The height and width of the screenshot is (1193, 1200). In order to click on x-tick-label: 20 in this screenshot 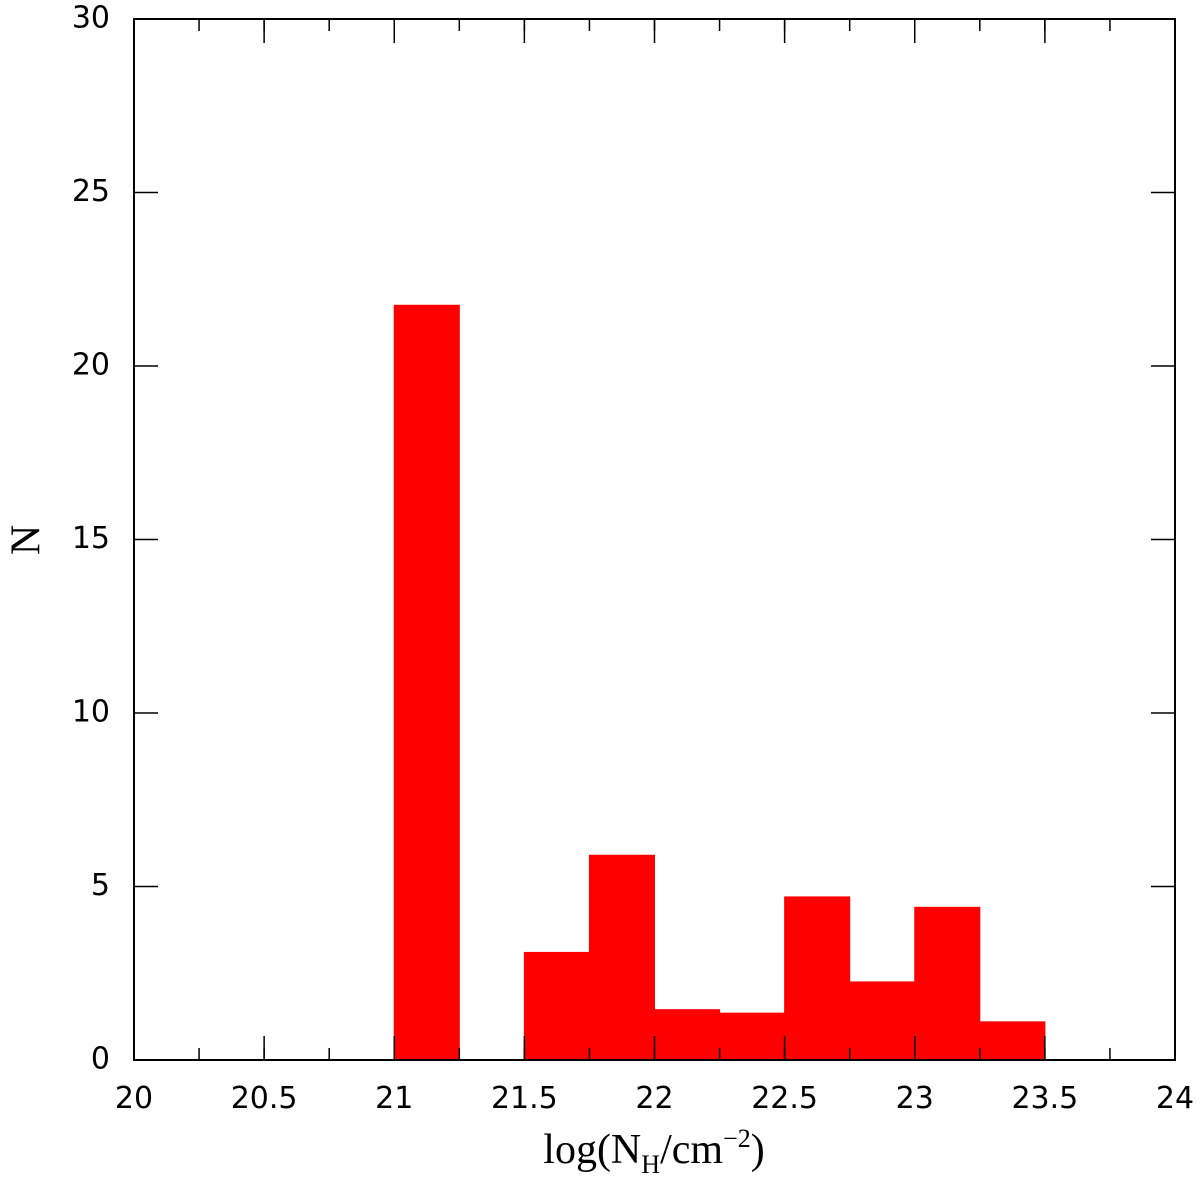, I will do `click(134, 1098)`.